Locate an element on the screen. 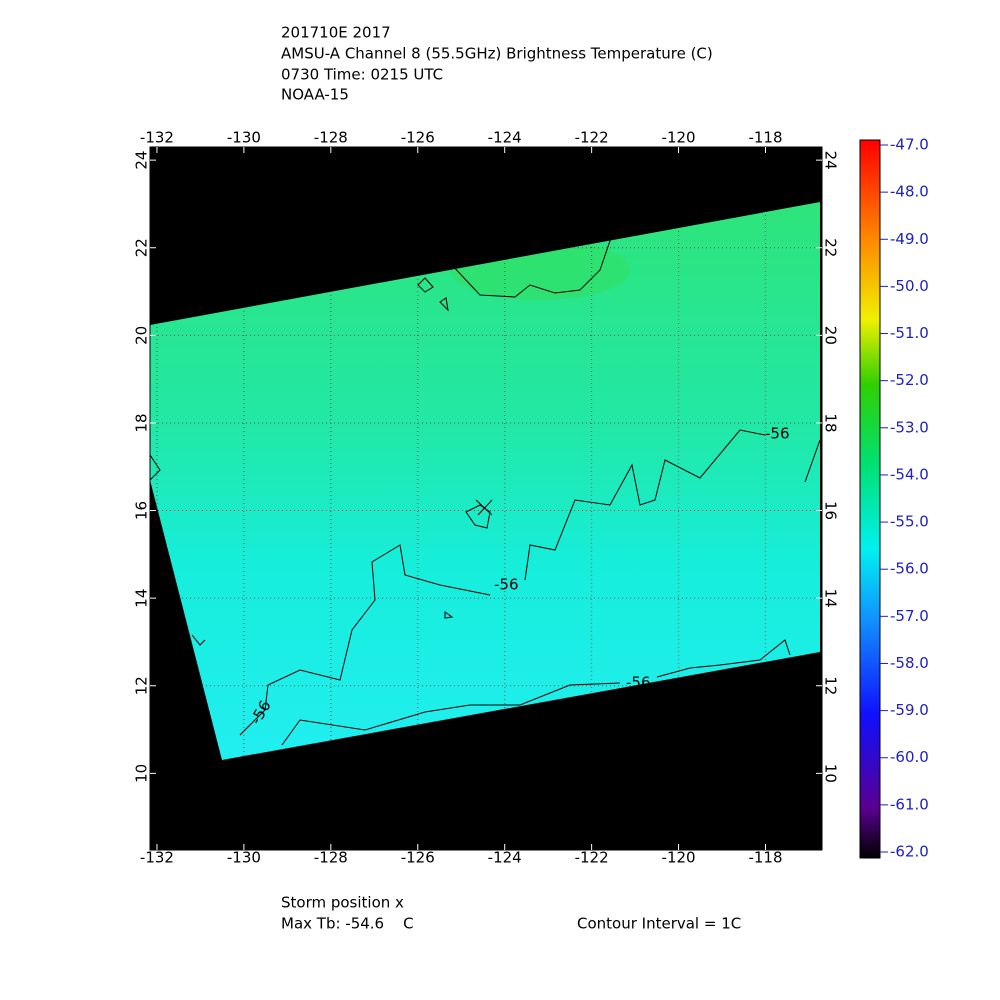 This screenshot has width=1000, height=1000. footer-max-tb: Max Tb: -54.6 C is located at coordinates (347, 924).